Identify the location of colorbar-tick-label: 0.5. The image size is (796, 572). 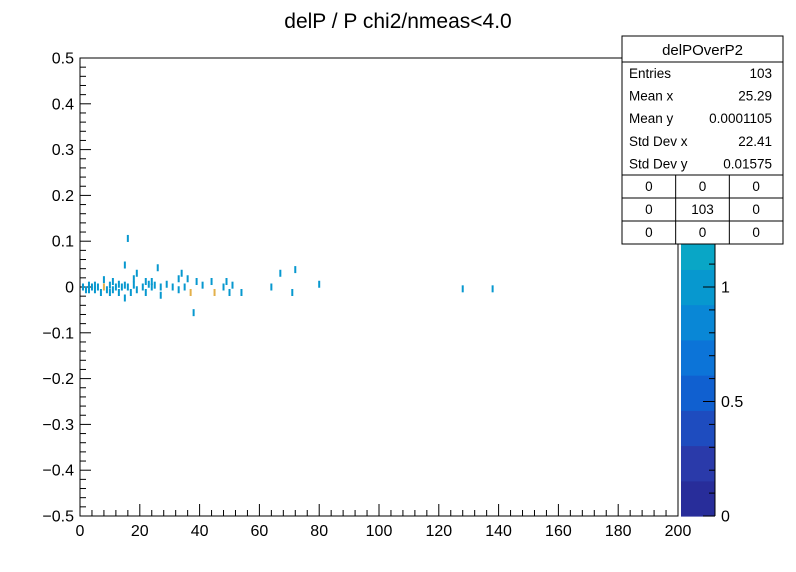
(732, 402).